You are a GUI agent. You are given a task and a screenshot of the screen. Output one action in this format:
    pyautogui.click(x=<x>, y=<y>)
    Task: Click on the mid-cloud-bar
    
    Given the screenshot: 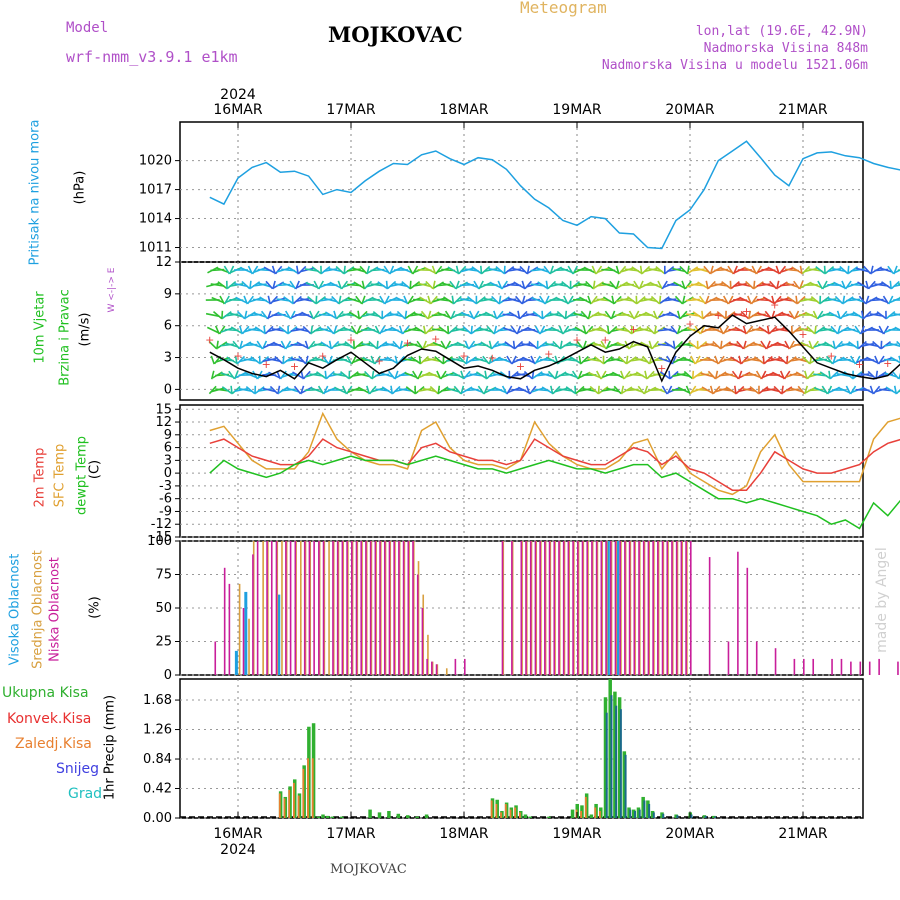 What is the action you would take?
    pyautogui.click(x=301, y=608)
    